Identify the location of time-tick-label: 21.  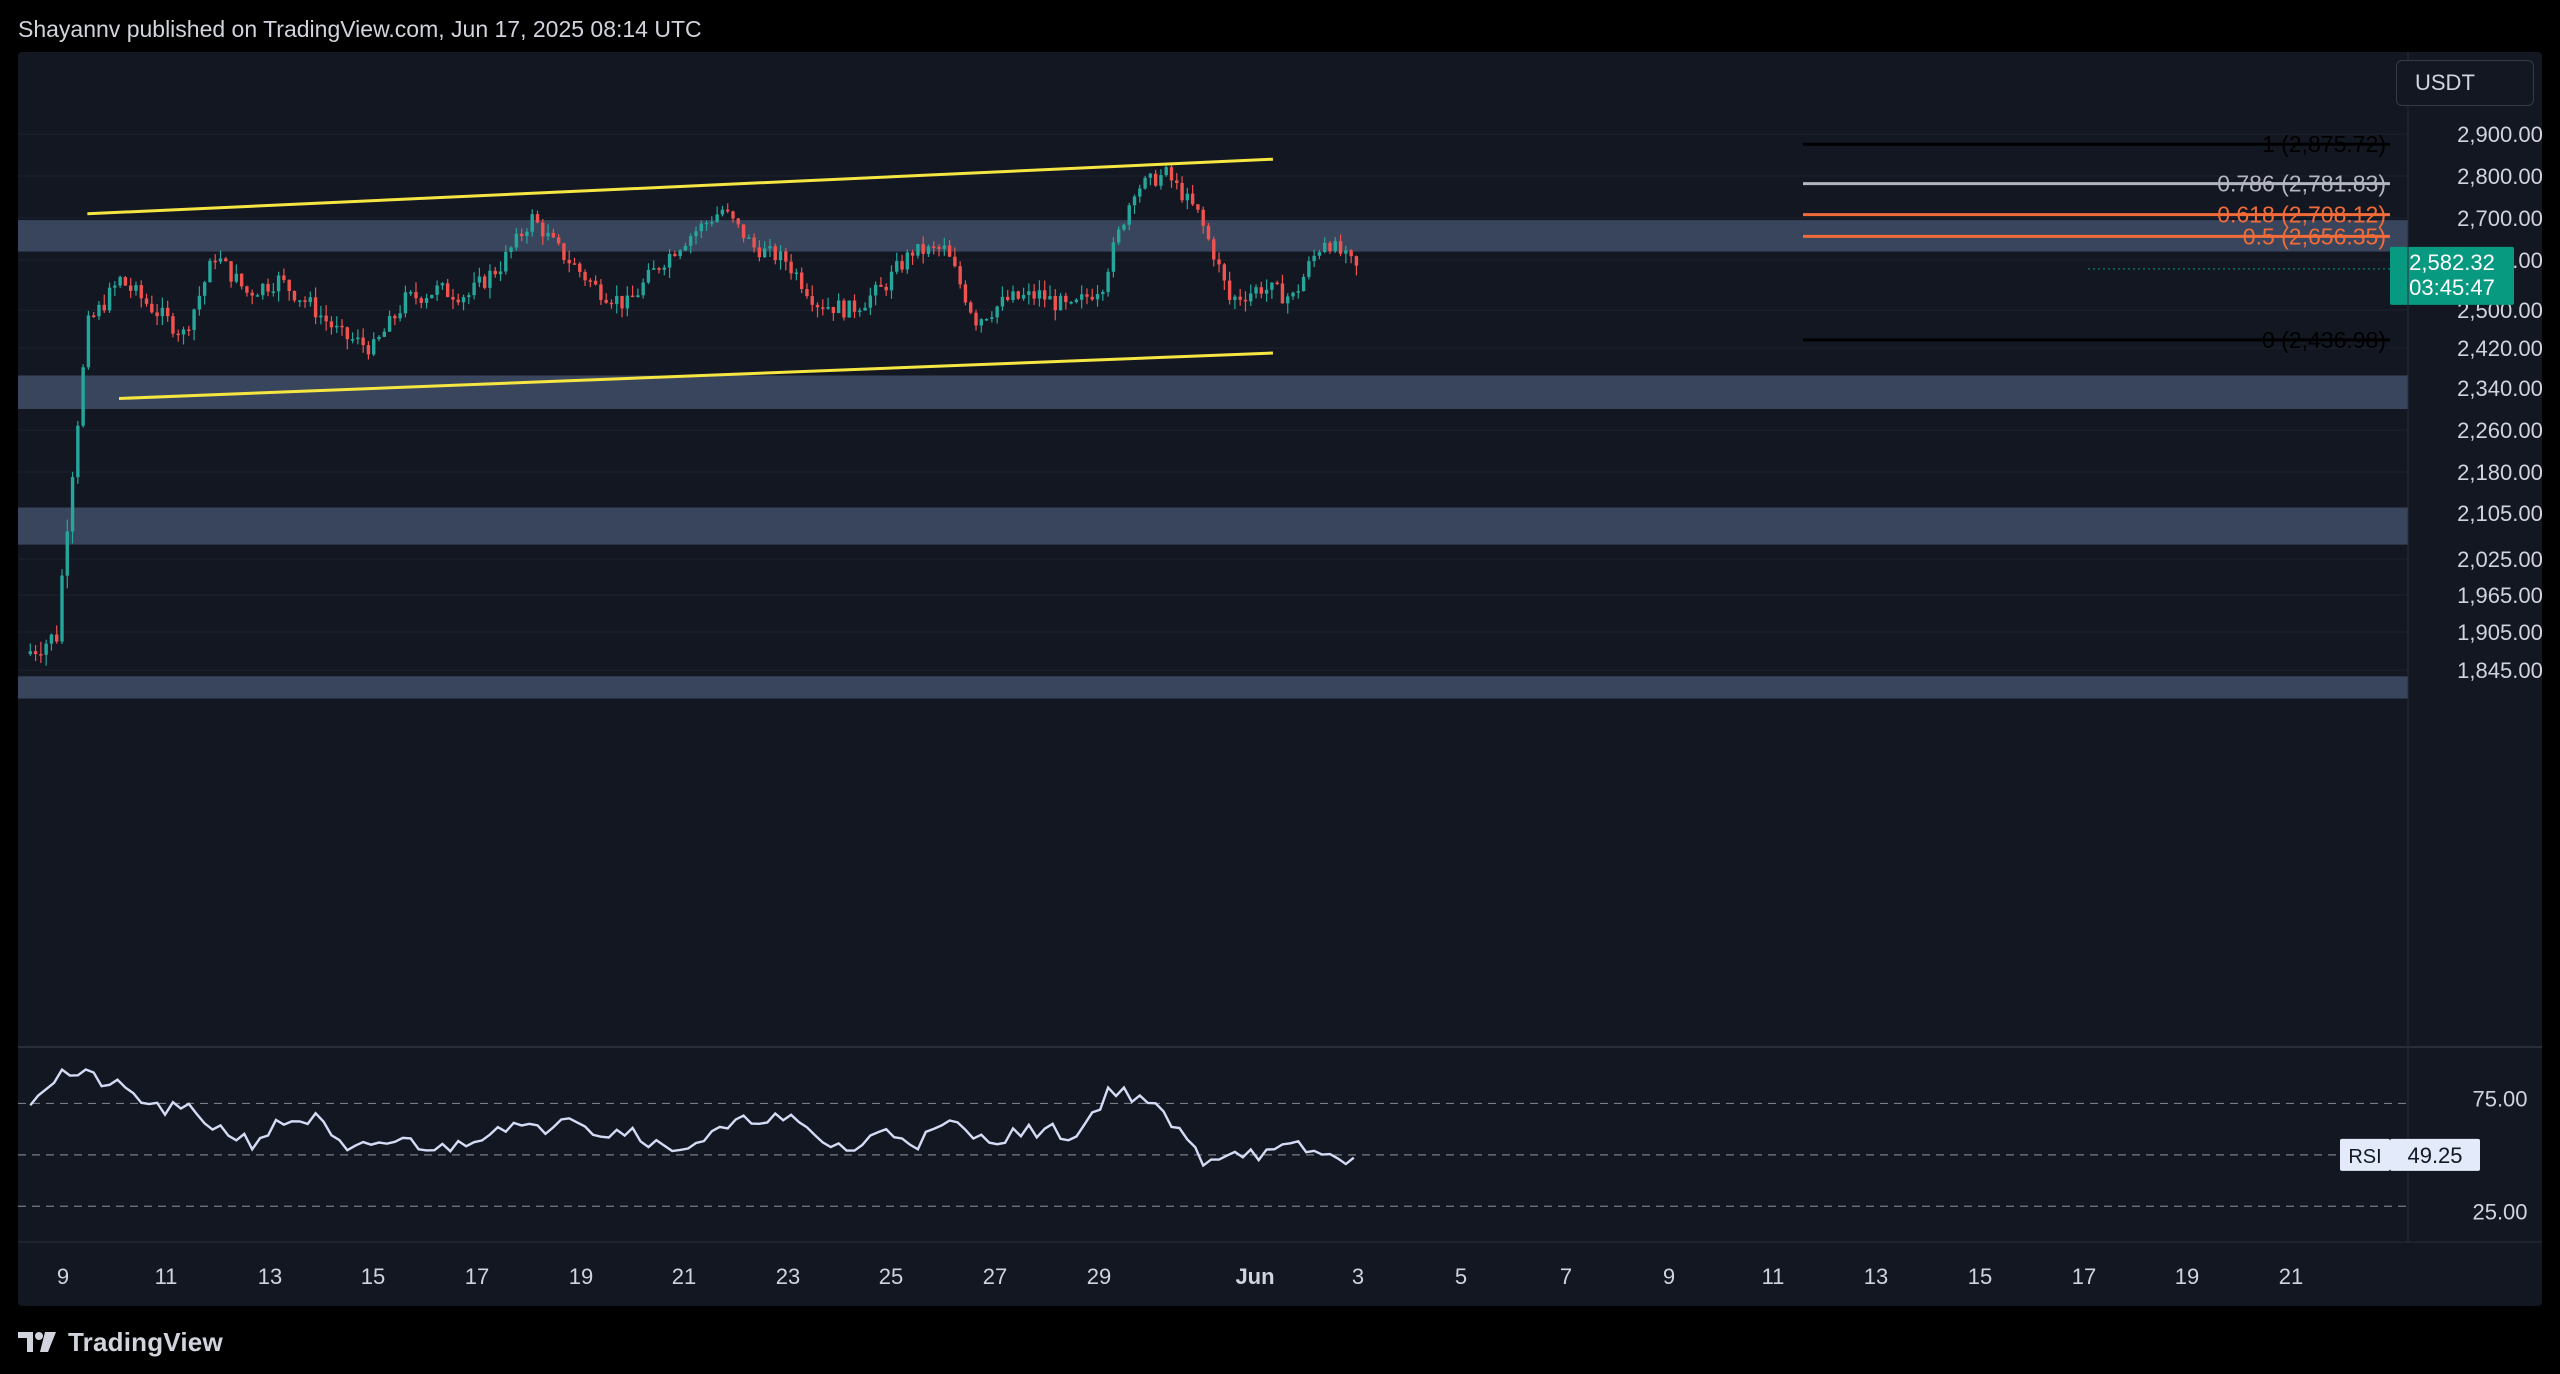
(684, 1276).